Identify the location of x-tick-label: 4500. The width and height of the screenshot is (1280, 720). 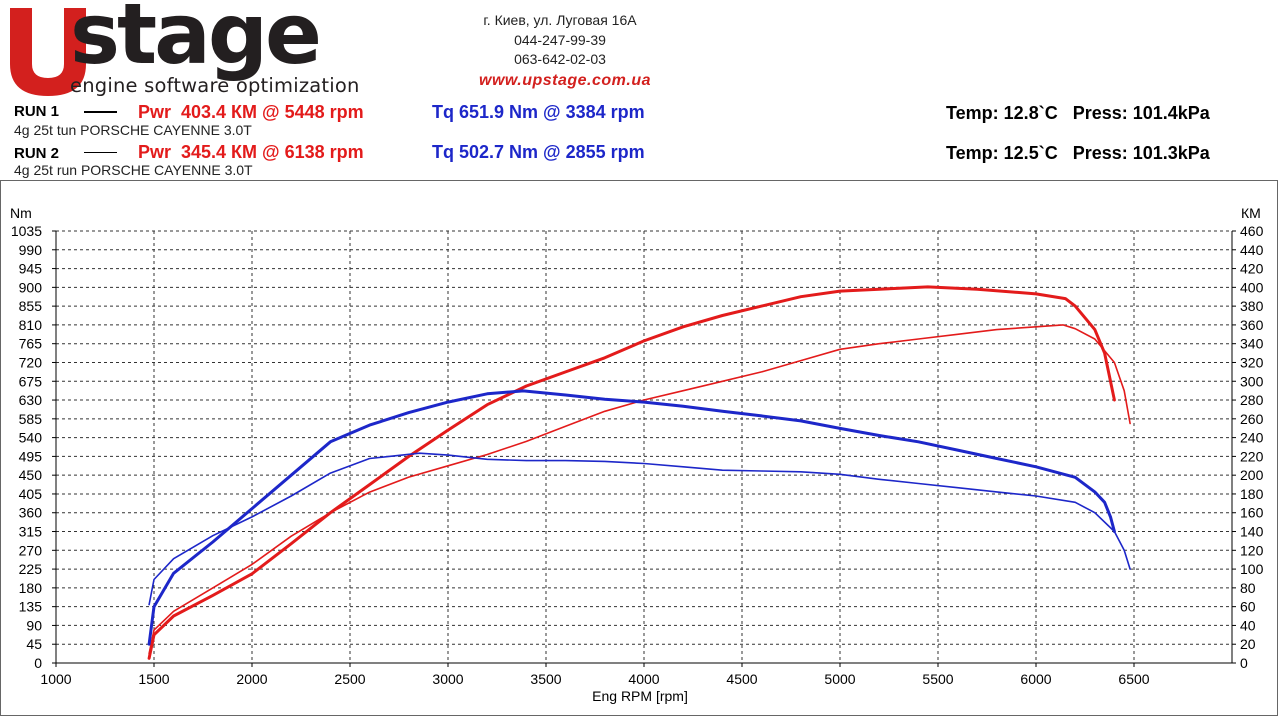
(741, 679).